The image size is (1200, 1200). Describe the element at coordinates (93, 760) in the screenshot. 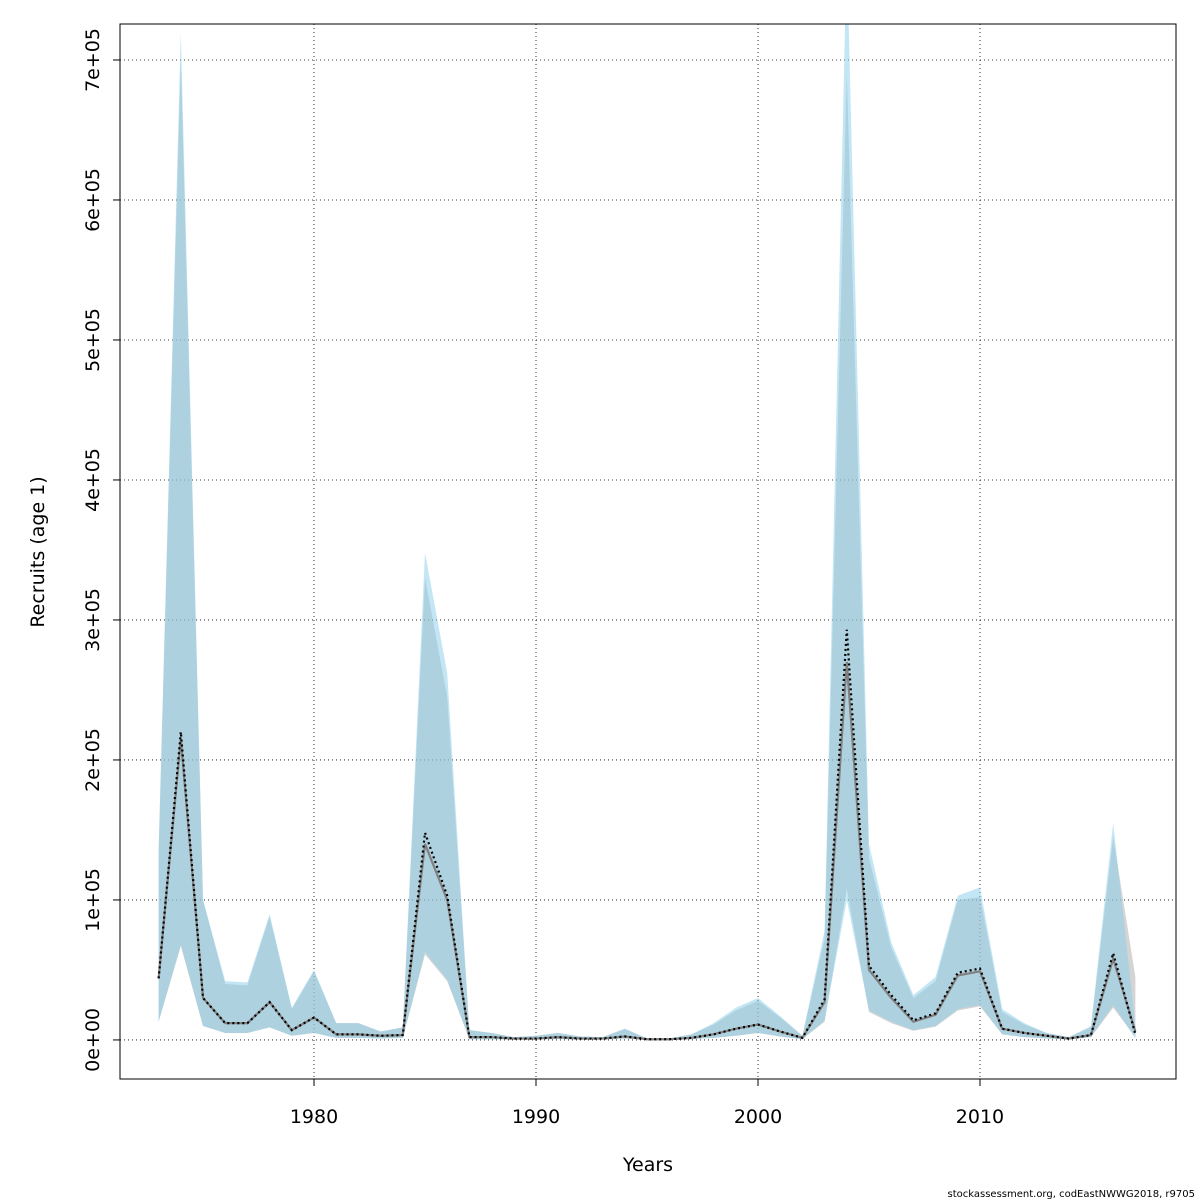

I see `y-tick-label: 2e+05` at that location.